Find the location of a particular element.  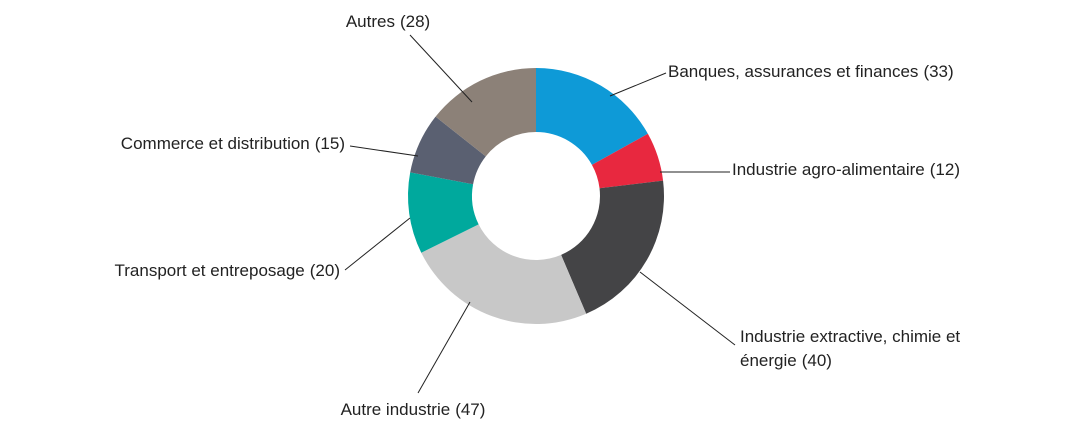

category-name: Transport et entreposage is located at coordinates (209, 270).